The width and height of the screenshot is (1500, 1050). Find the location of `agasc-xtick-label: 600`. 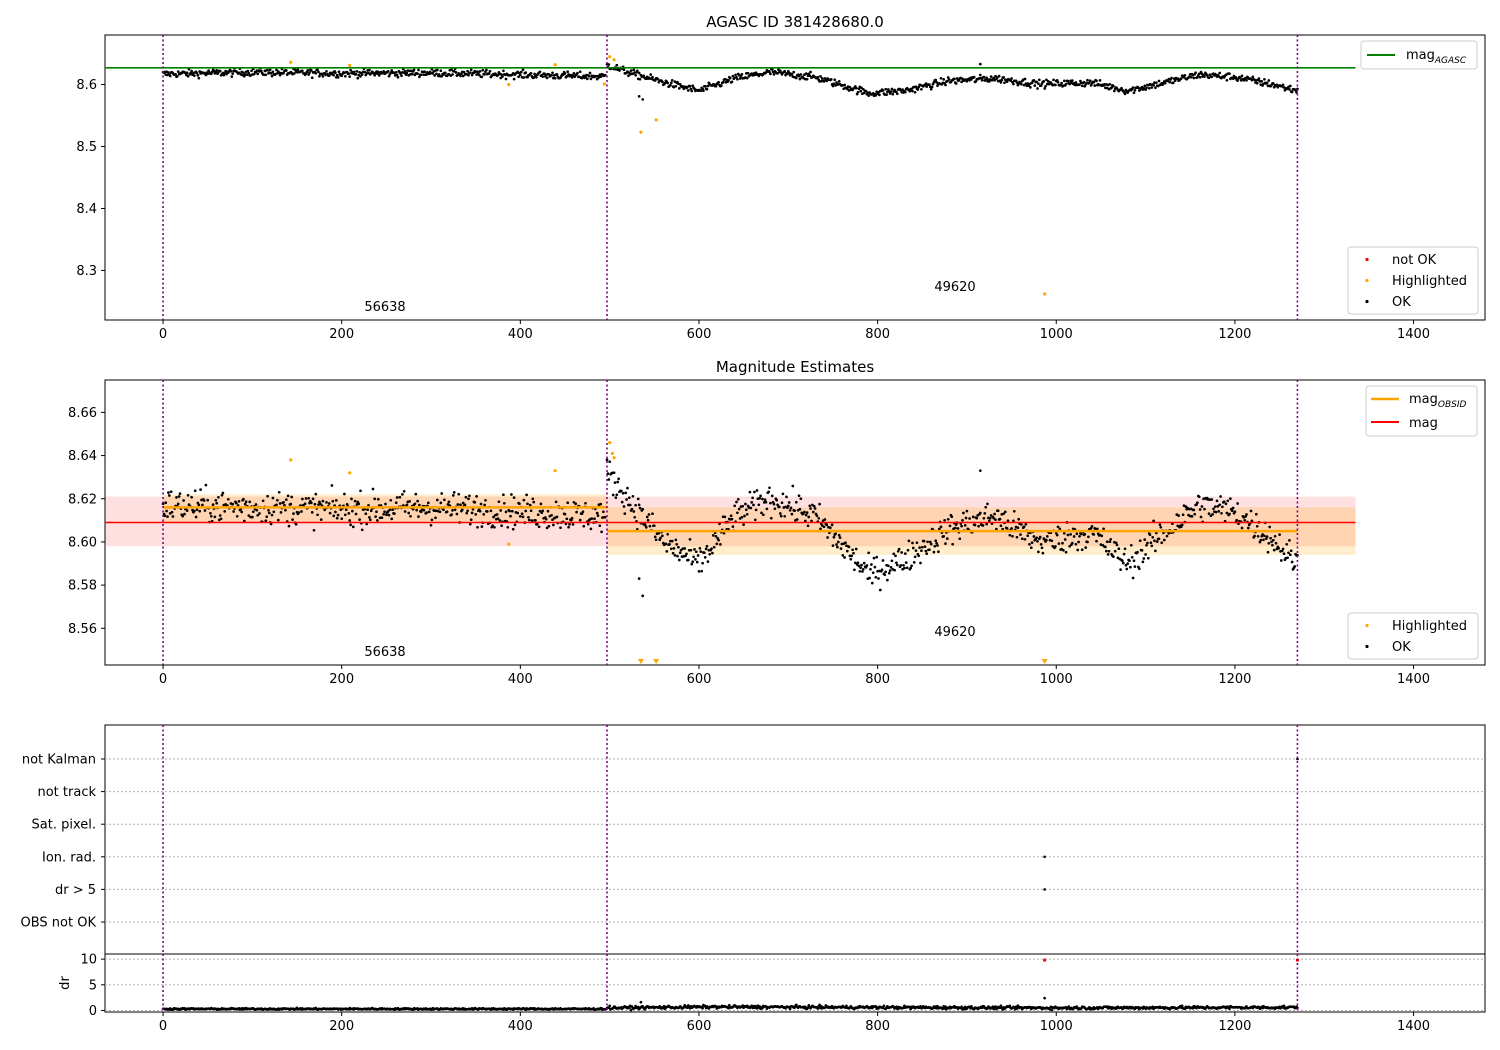

agasc-xtick-label: 600 is located at coordinates (699, 334).